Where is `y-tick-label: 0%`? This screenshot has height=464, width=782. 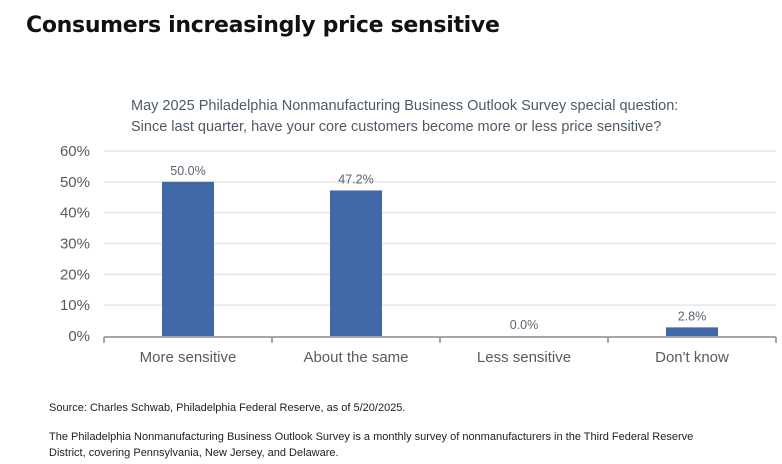 y-tick-label: 0% is located at coordinates (79, 336).